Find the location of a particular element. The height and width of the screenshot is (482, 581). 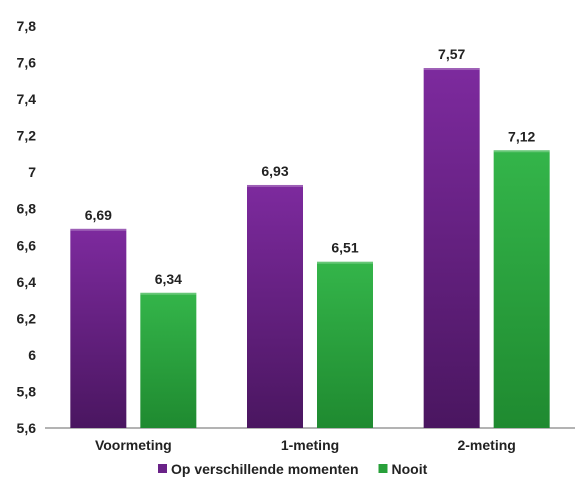

y-tick-label: 5,8 is located at coordinates (27, 391).